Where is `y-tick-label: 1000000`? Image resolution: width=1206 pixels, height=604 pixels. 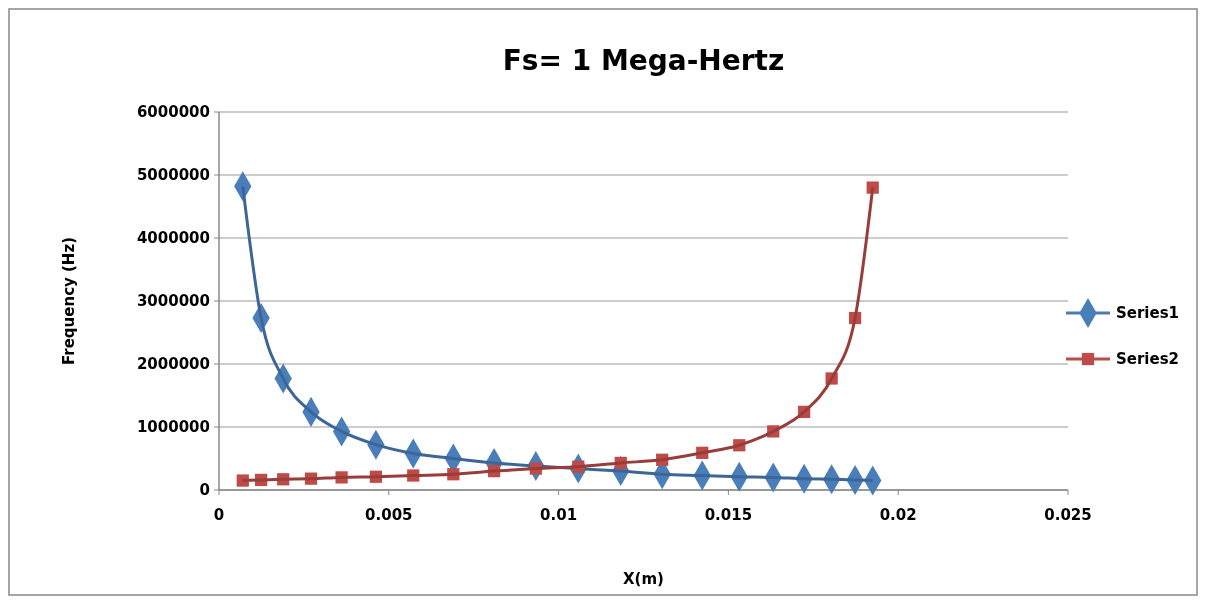
y-tick-label: 1000000 is located at coordinates (173, 427).